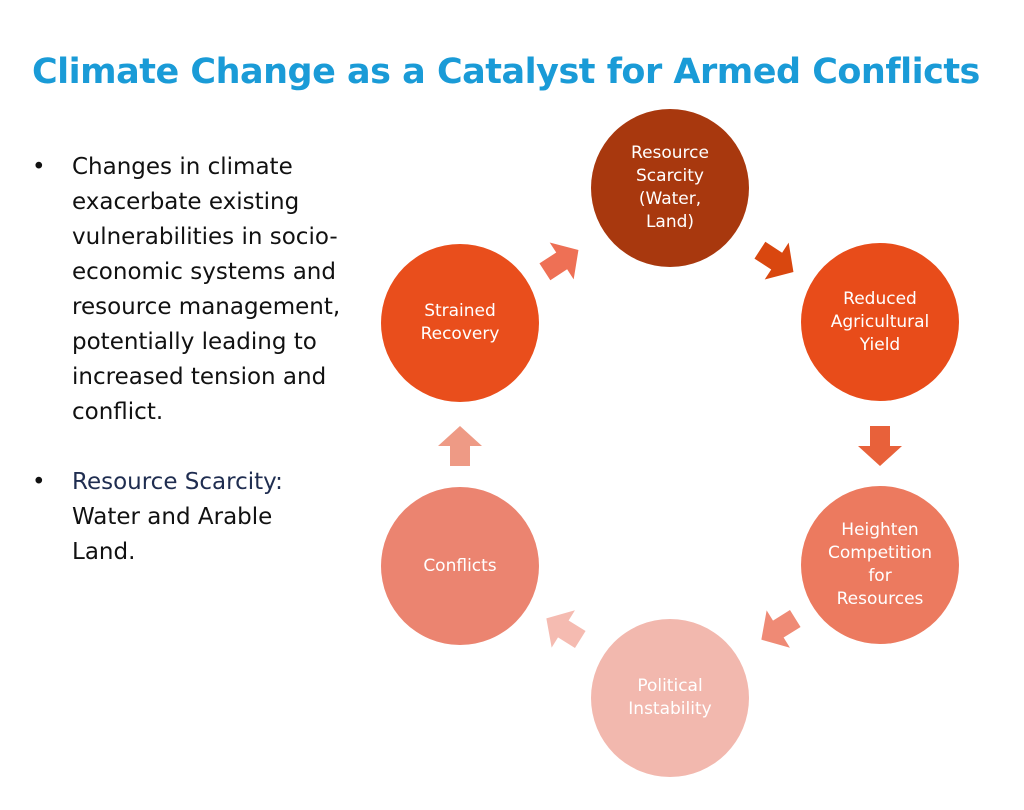 The image size is (1024, 810). Describe the element at coordinates (670, 188) in the screenshot. I see `cycle-node: Resource Scarcity (Water, Land)` at that location.